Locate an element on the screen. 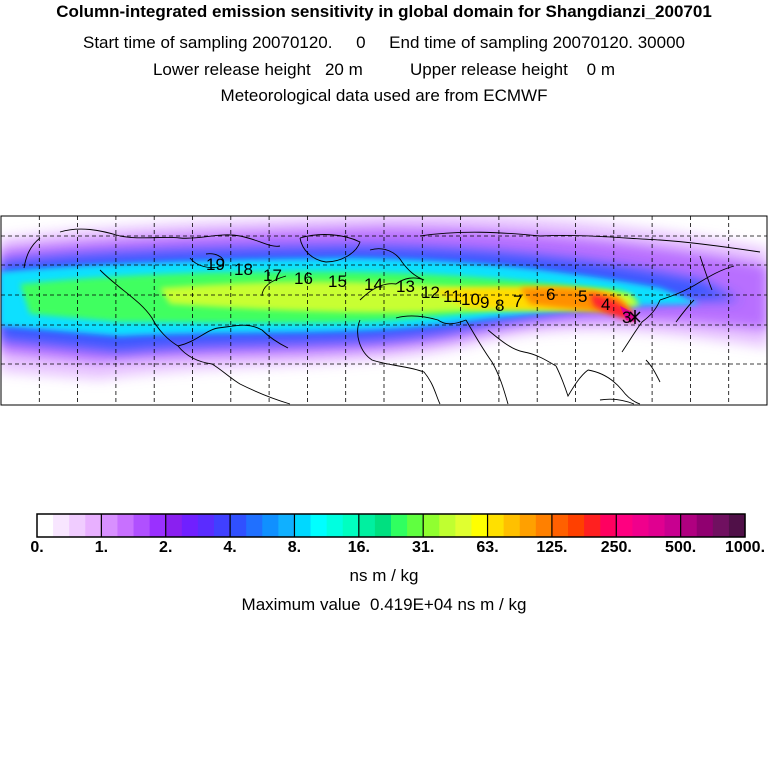 This screenshot has height=768, width=768. trajectory-label-14: 14 is located at coordinates (373, 284).